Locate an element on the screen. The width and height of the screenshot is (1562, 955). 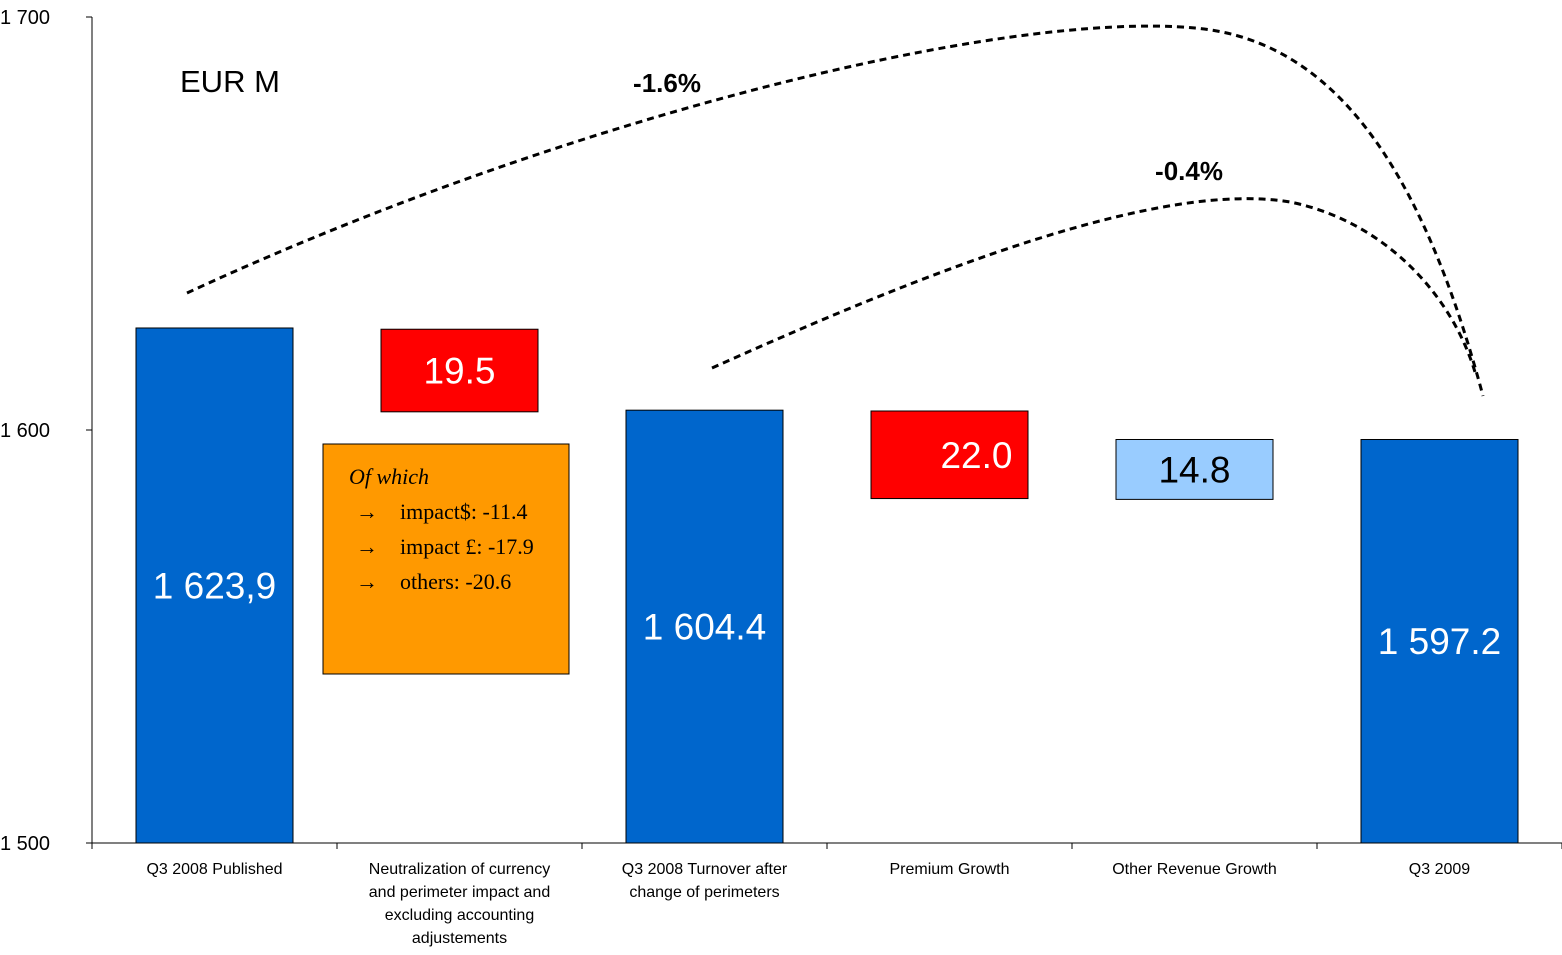
growth-percent-label: -1.6% is located at coordinates (667, 83).